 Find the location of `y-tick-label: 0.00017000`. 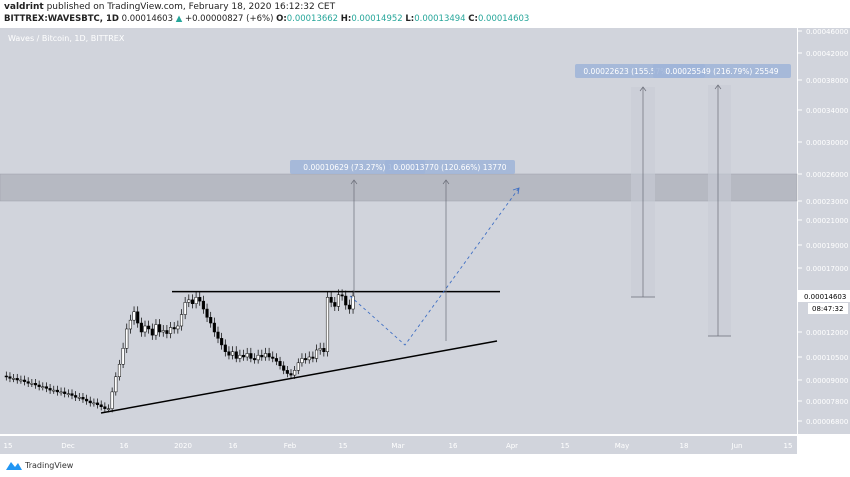

y-tick-label: 0.00017000 is located at coordinates (827, 269).